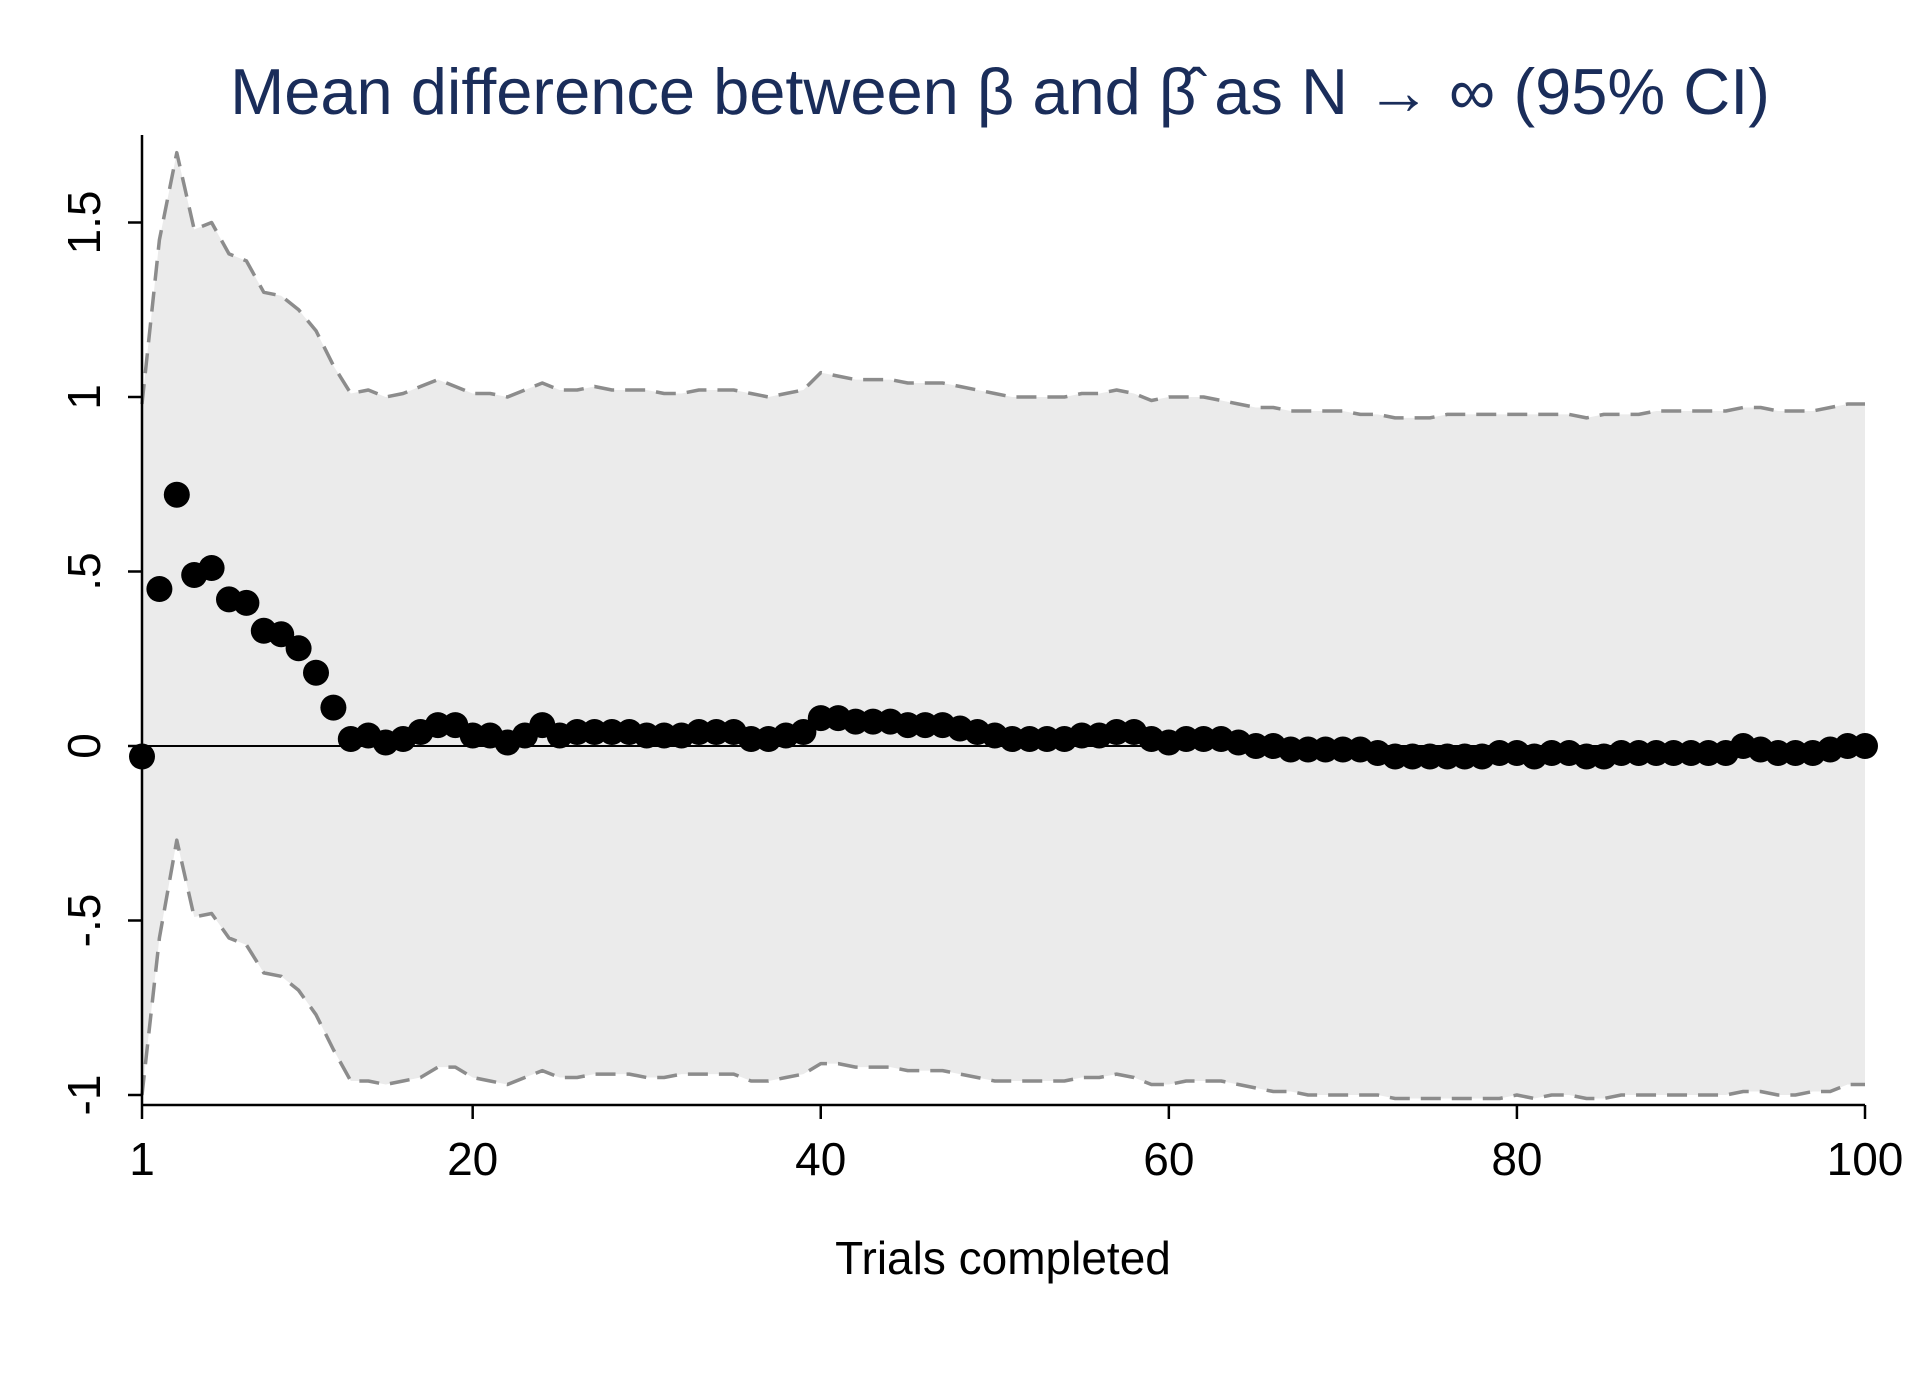 The height and width of the screenshot is (1394, 1916). Describe the element at coordinates (84, 571) in the screenshot. I see `y-tick-label: .5` at that location.